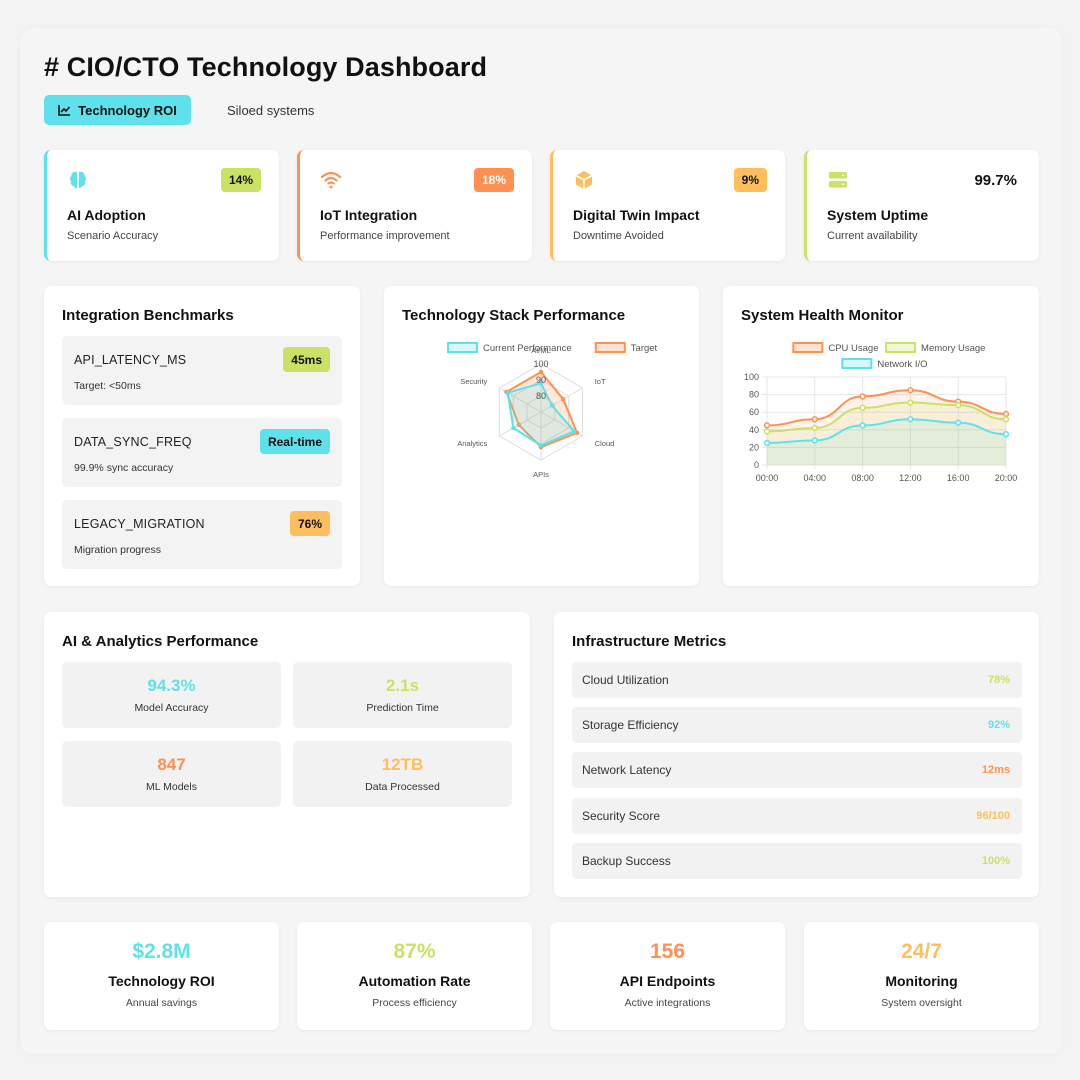 The height and width of the screenshot is (1080, 1080). I want to click on kpi-value: 99.7%, so click(995, 180).